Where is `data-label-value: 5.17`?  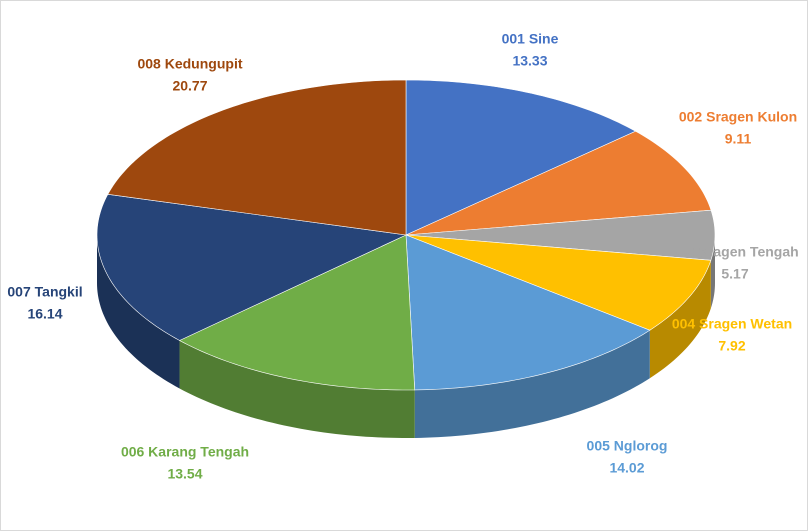 data-label-value: 5.17 is located at coordinates (734, 274).